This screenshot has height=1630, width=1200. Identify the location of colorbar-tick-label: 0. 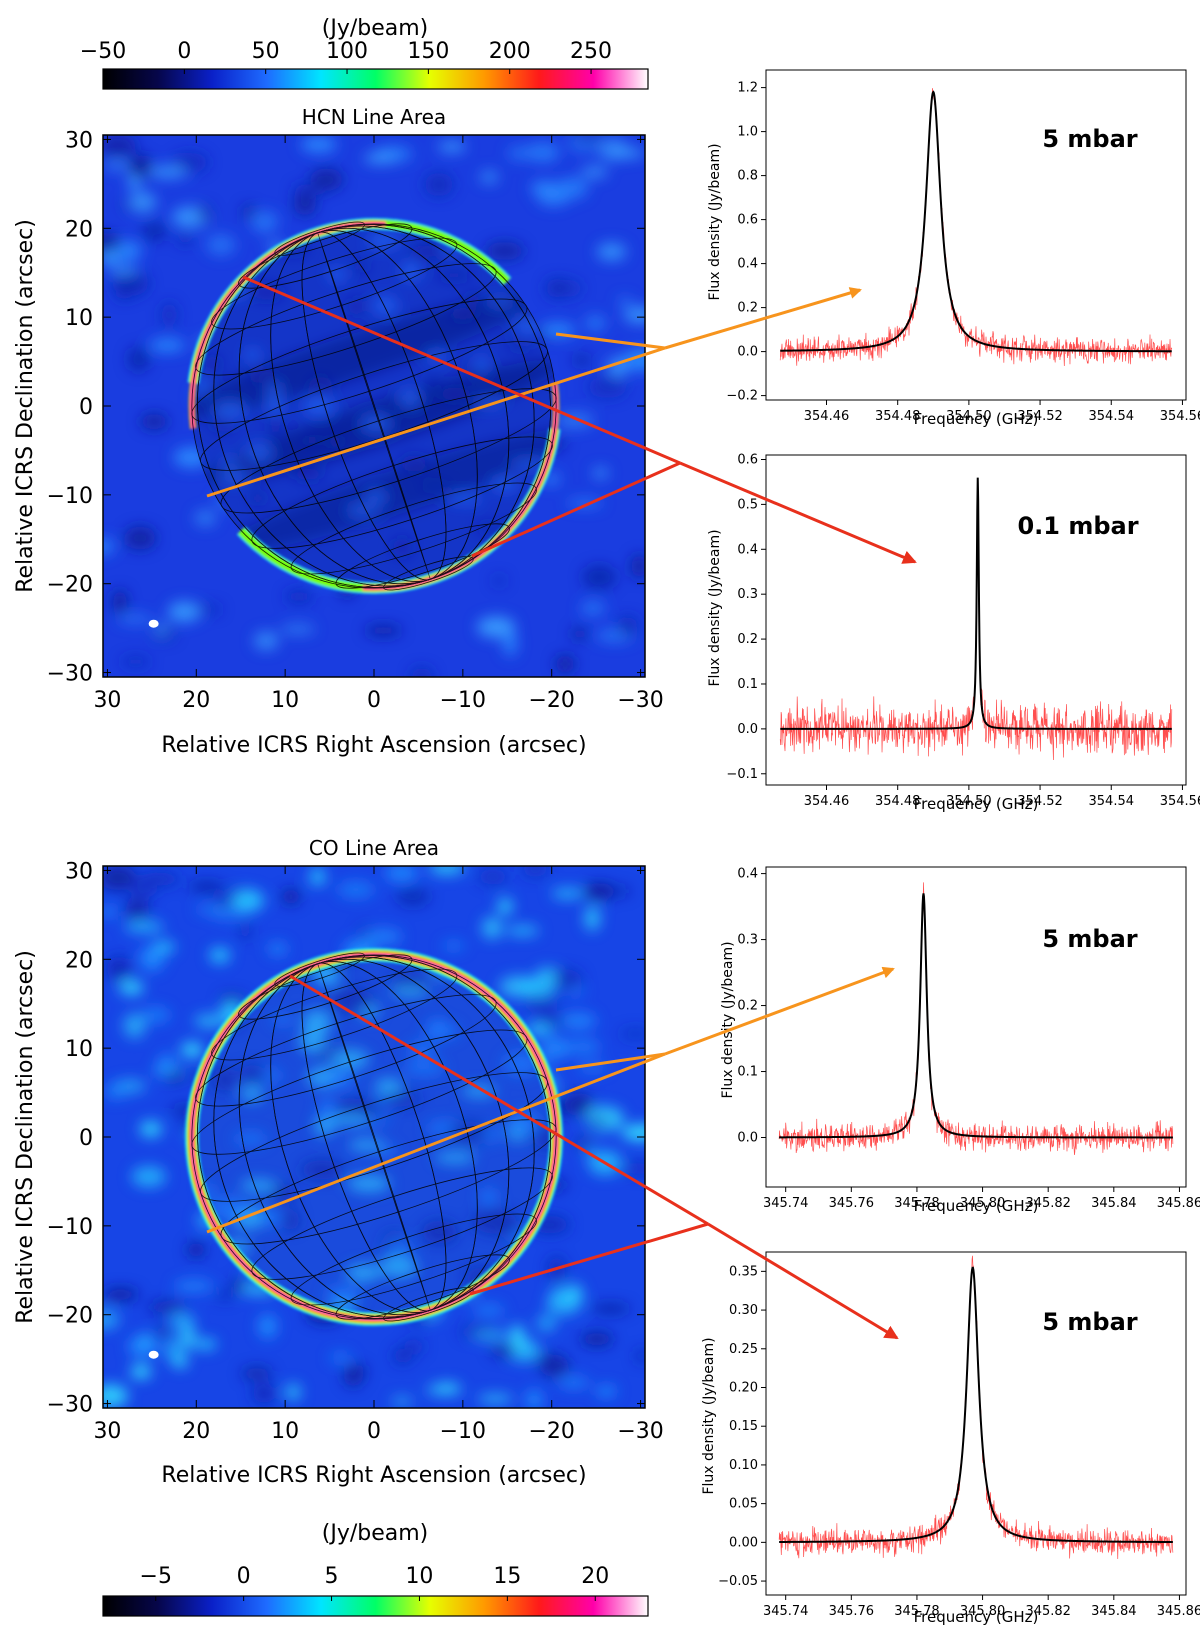
(244, 1576).